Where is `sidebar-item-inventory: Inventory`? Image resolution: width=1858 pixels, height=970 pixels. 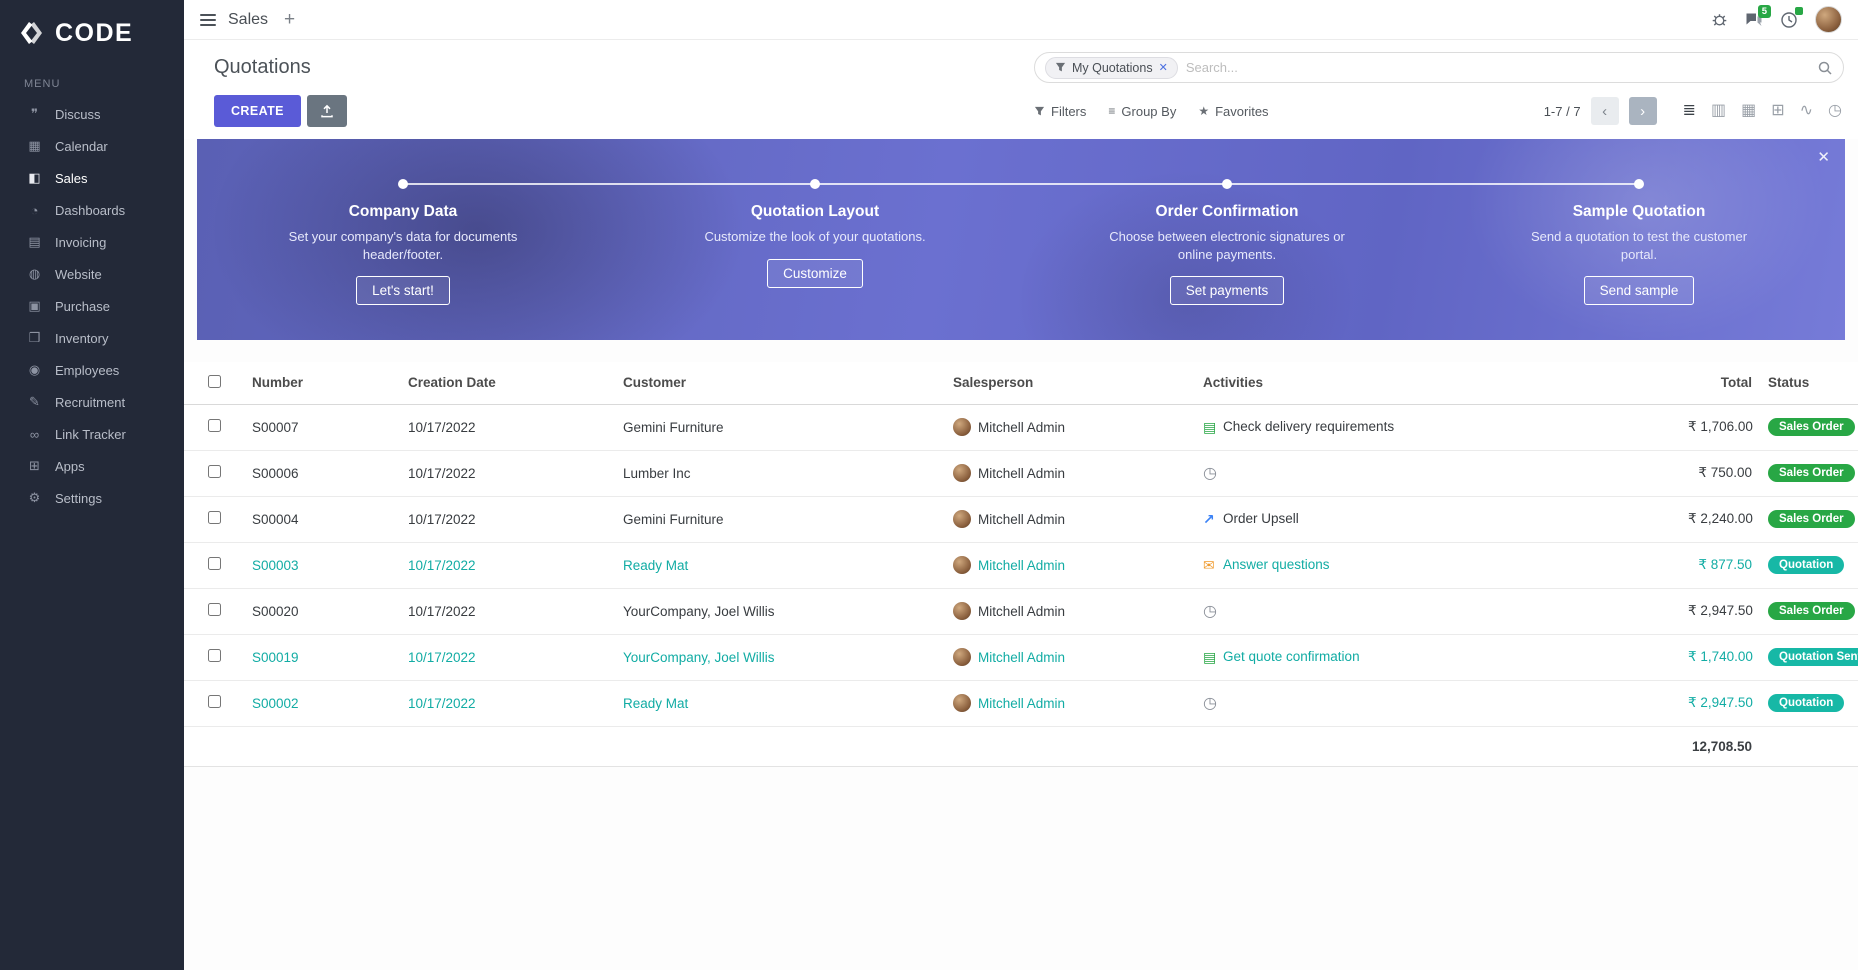 sidebar-item-inventory: Inventory is located at coordinates (92, 338).